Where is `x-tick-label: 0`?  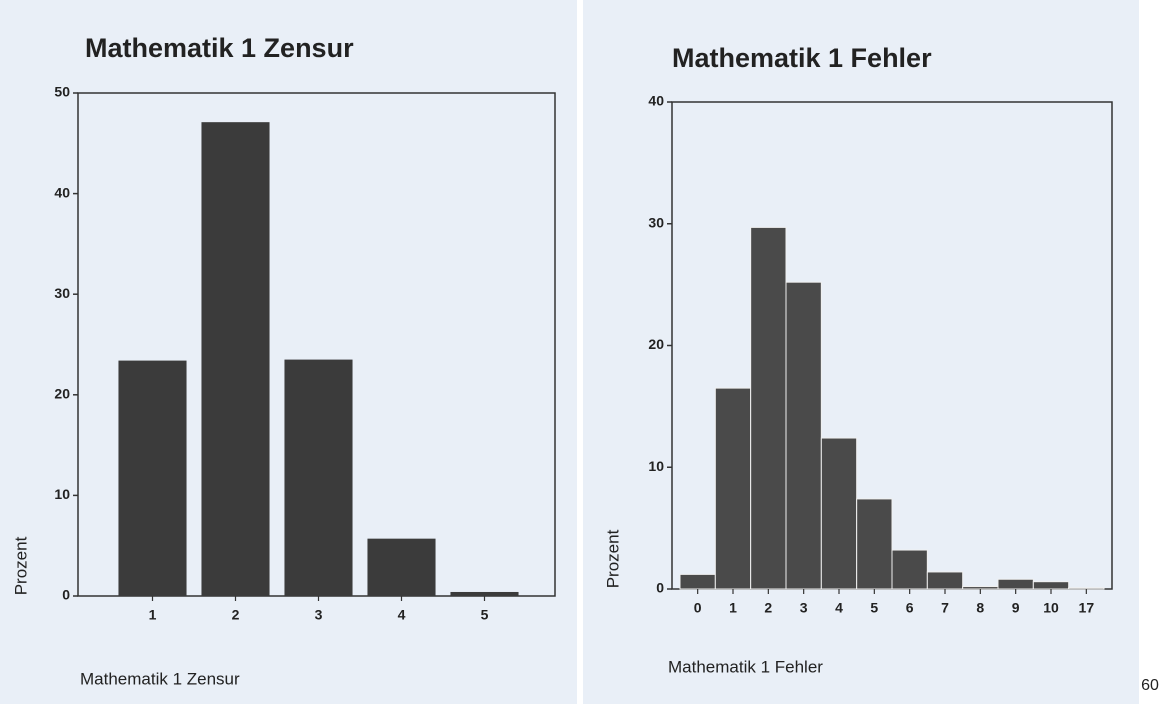 x-tick-label: 0 is located at coordinates (698, 608).